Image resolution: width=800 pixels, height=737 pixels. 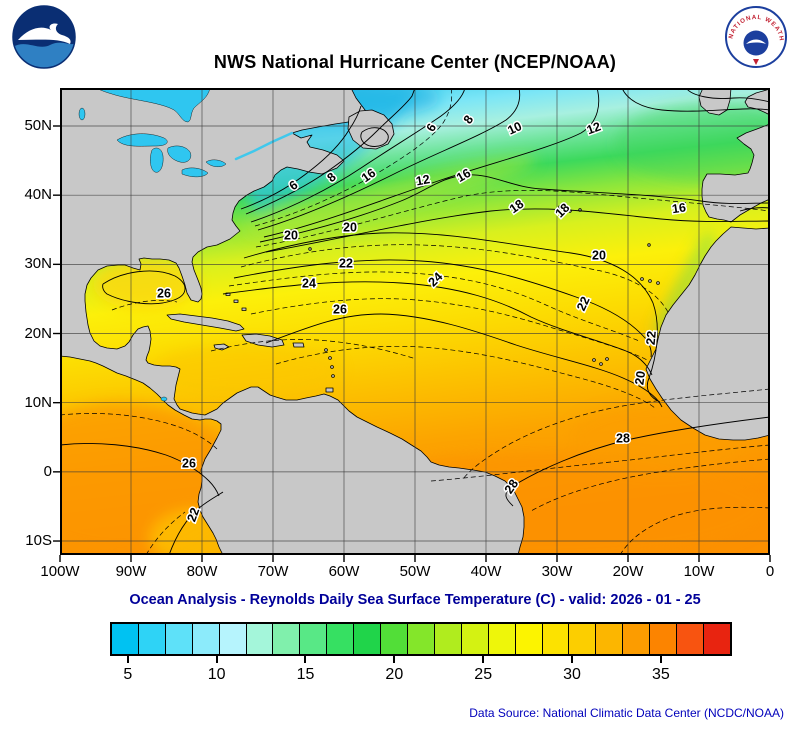 What do you see at coordinates (770, 571) in the screenshot?
I see `lon-label: 0` at bounding box center [770, 571].